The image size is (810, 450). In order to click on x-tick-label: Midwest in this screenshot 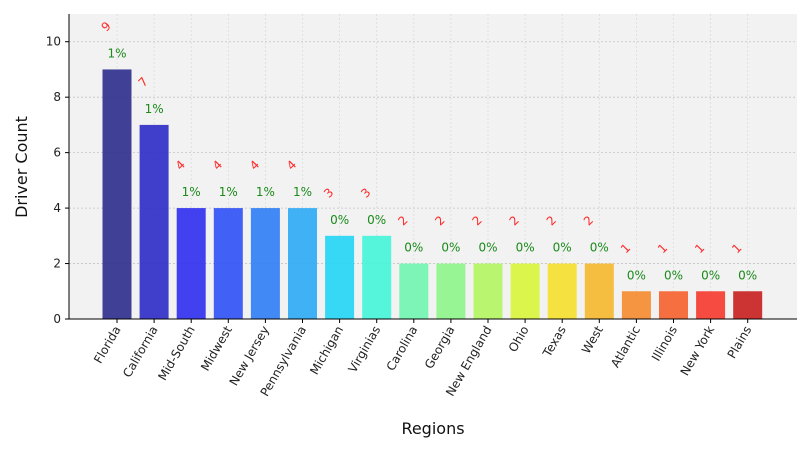, I will do `click(216, 348)`.